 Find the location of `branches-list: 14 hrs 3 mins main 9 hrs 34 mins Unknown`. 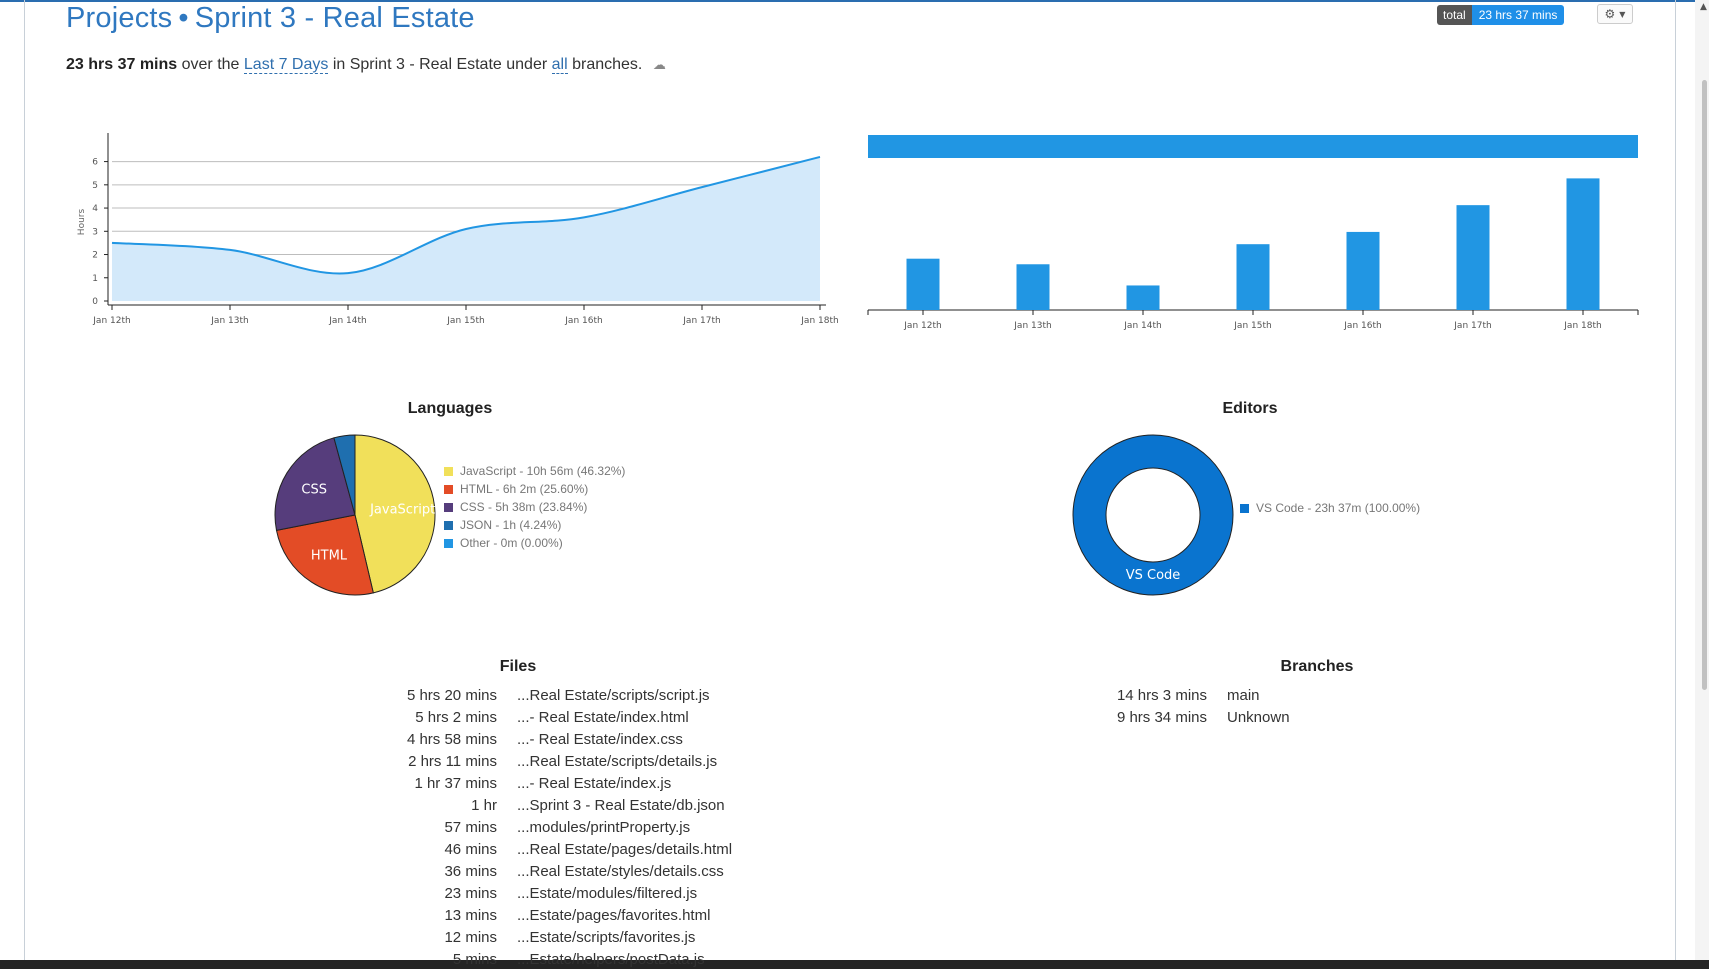

branches-list: 14 hrs 3 mins main 9 hrs 34 mins Unknown is located at coordinates (1173, 706).